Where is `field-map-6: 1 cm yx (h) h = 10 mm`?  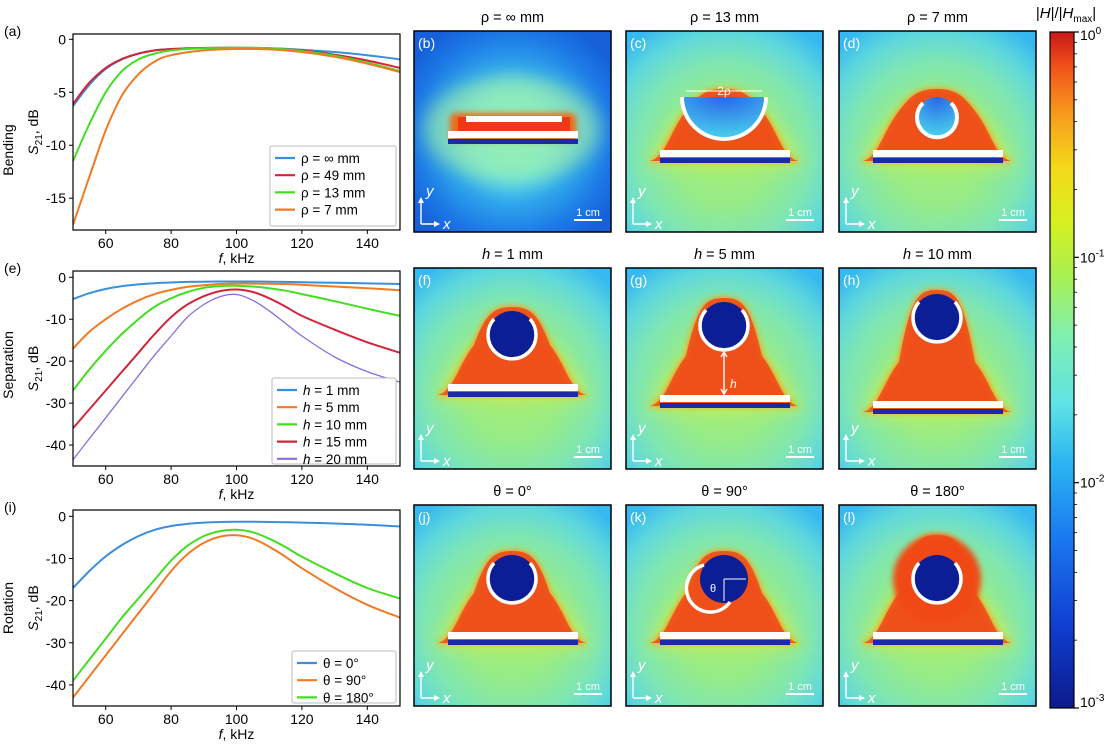
field-map-6: 1 cm yx (h) h = 10 mm is located at coordinates (937, 358).